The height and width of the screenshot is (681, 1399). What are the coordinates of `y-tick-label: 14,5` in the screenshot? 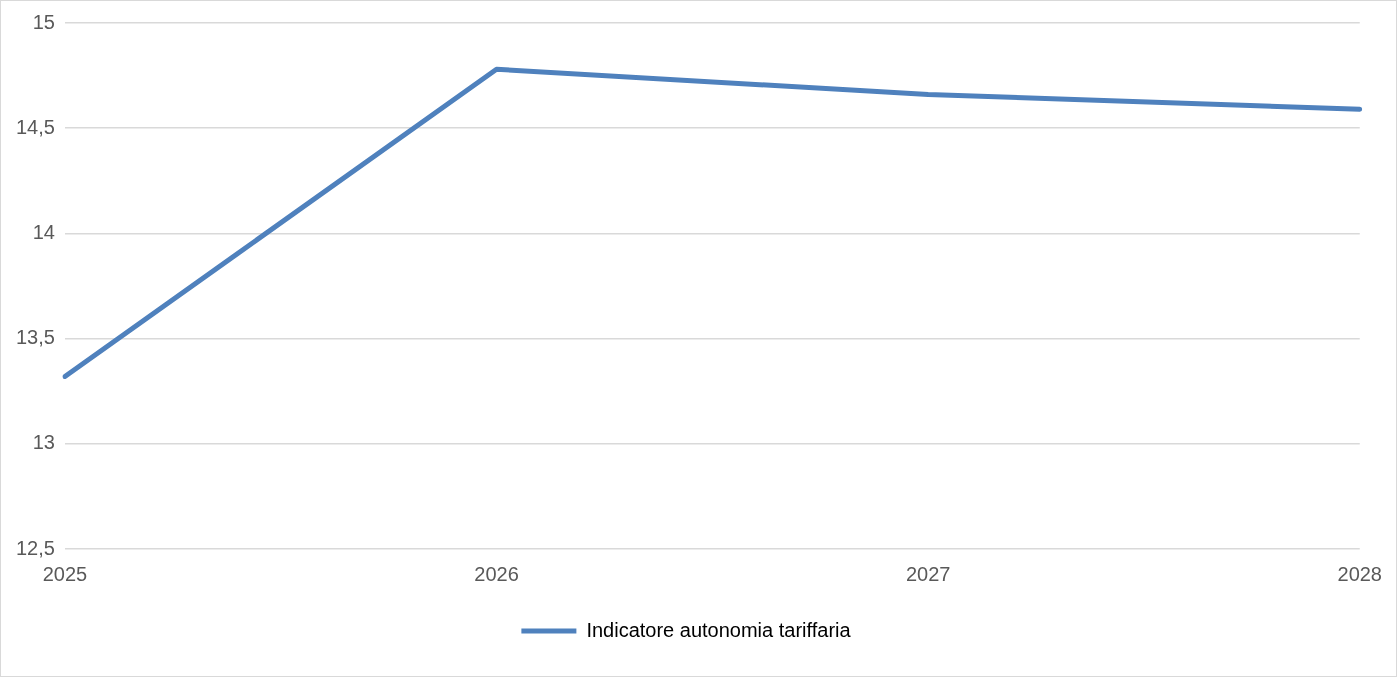 It's located at (35, 126).